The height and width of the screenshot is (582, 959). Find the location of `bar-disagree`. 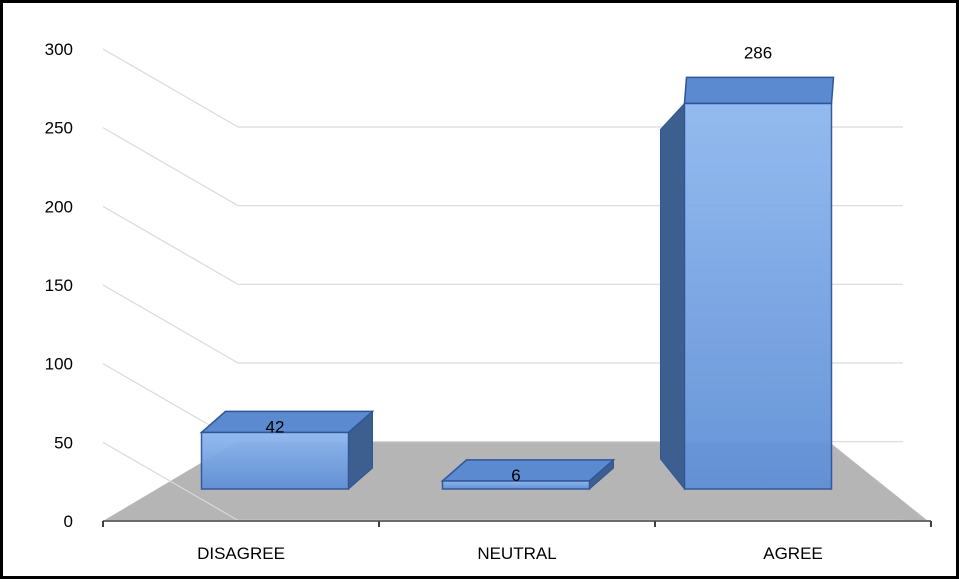

bar-disagree is located at coordinates (287, 450).